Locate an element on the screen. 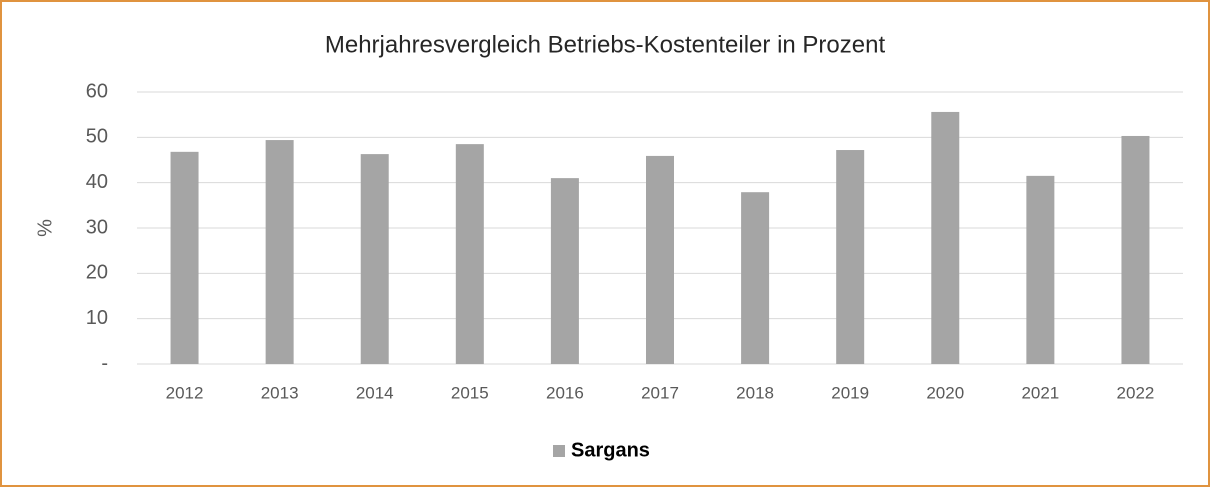 This screenshot has height=487, width=1210. x-tick-label: 2015 is located at coordinates (470, 392).